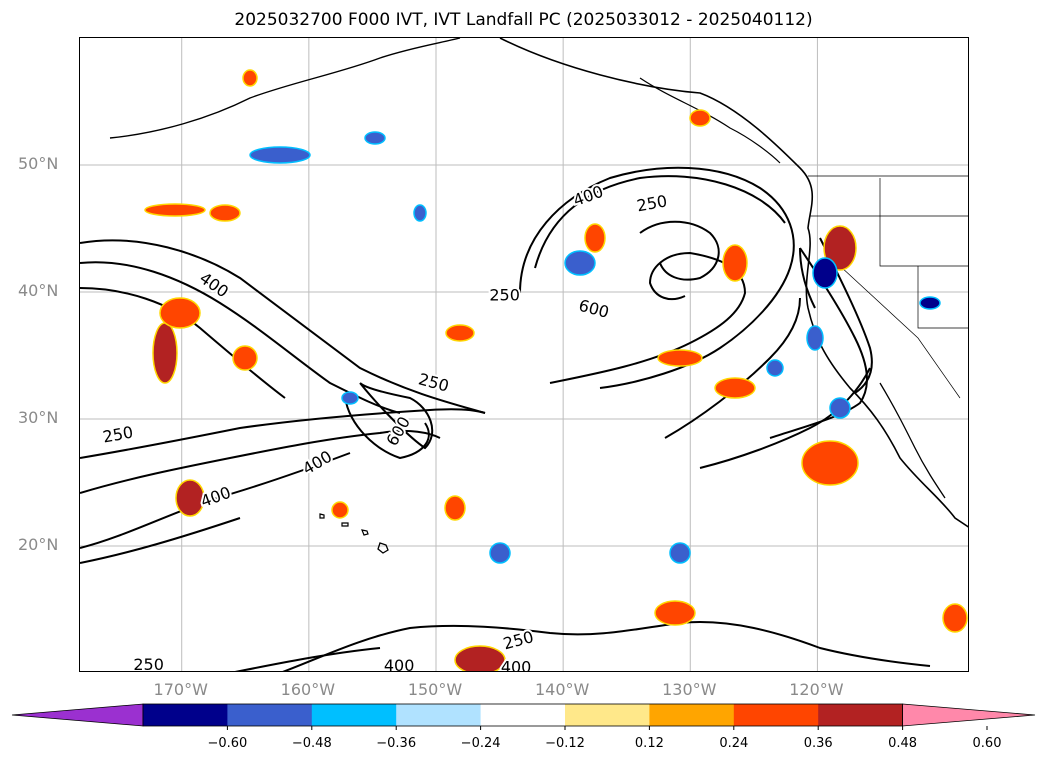 This screenshot has height=765, width=1047. What do you see at coordinates (594, 309) in the screenshot?
I see `contour-label: 600` at bounding box center [594, 309].